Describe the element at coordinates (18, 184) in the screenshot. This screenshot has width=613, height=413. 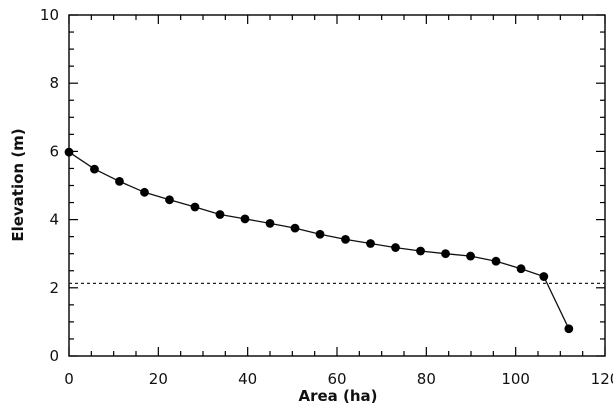
I see `y-axis-title: Elevation (m)` at that location.